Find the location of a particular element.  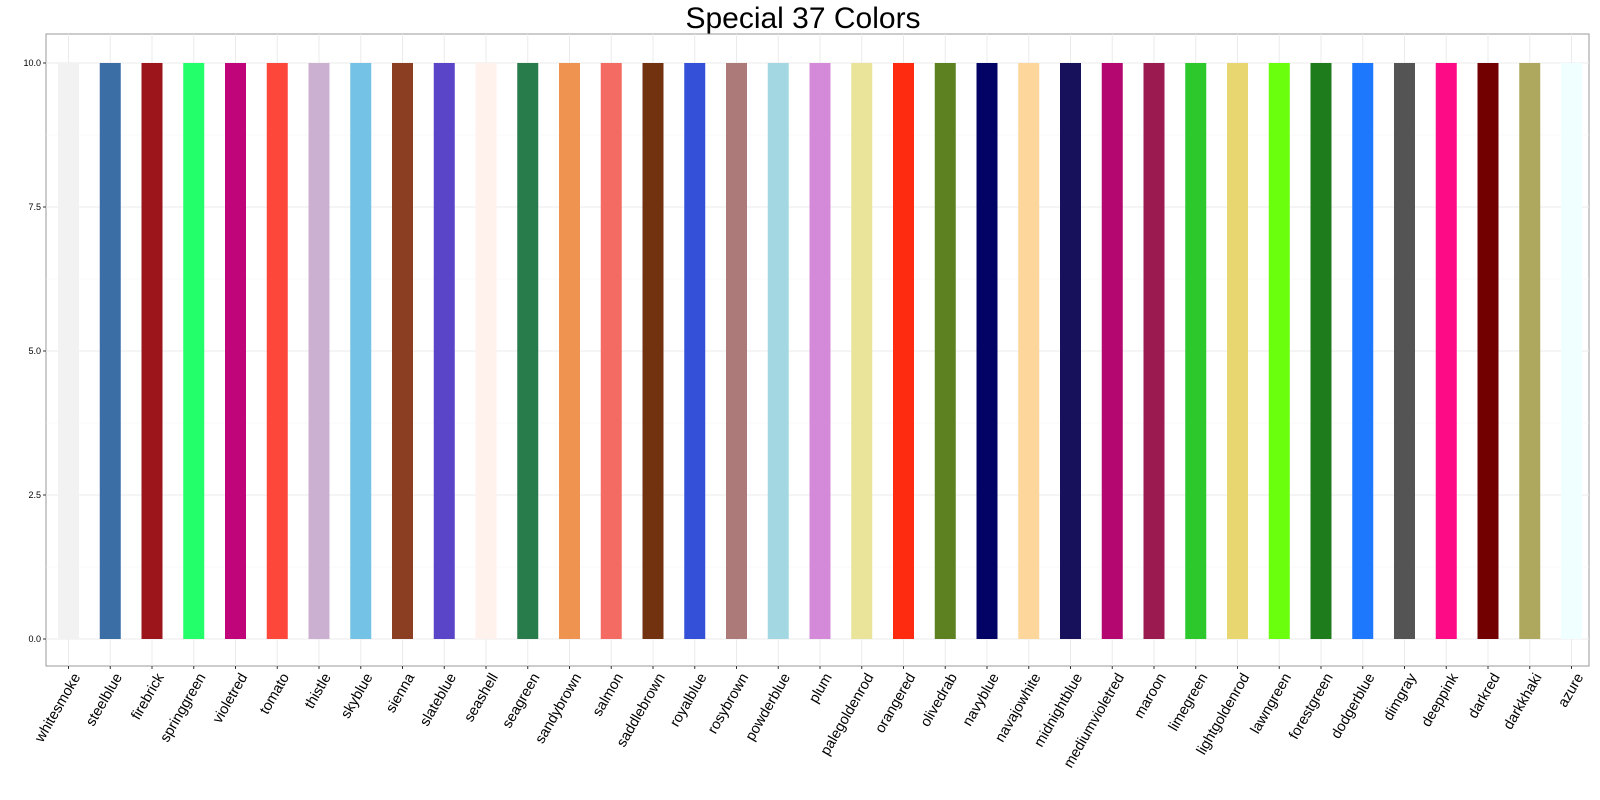

x-tick-label: salmon is located at coordinates (608, 695).